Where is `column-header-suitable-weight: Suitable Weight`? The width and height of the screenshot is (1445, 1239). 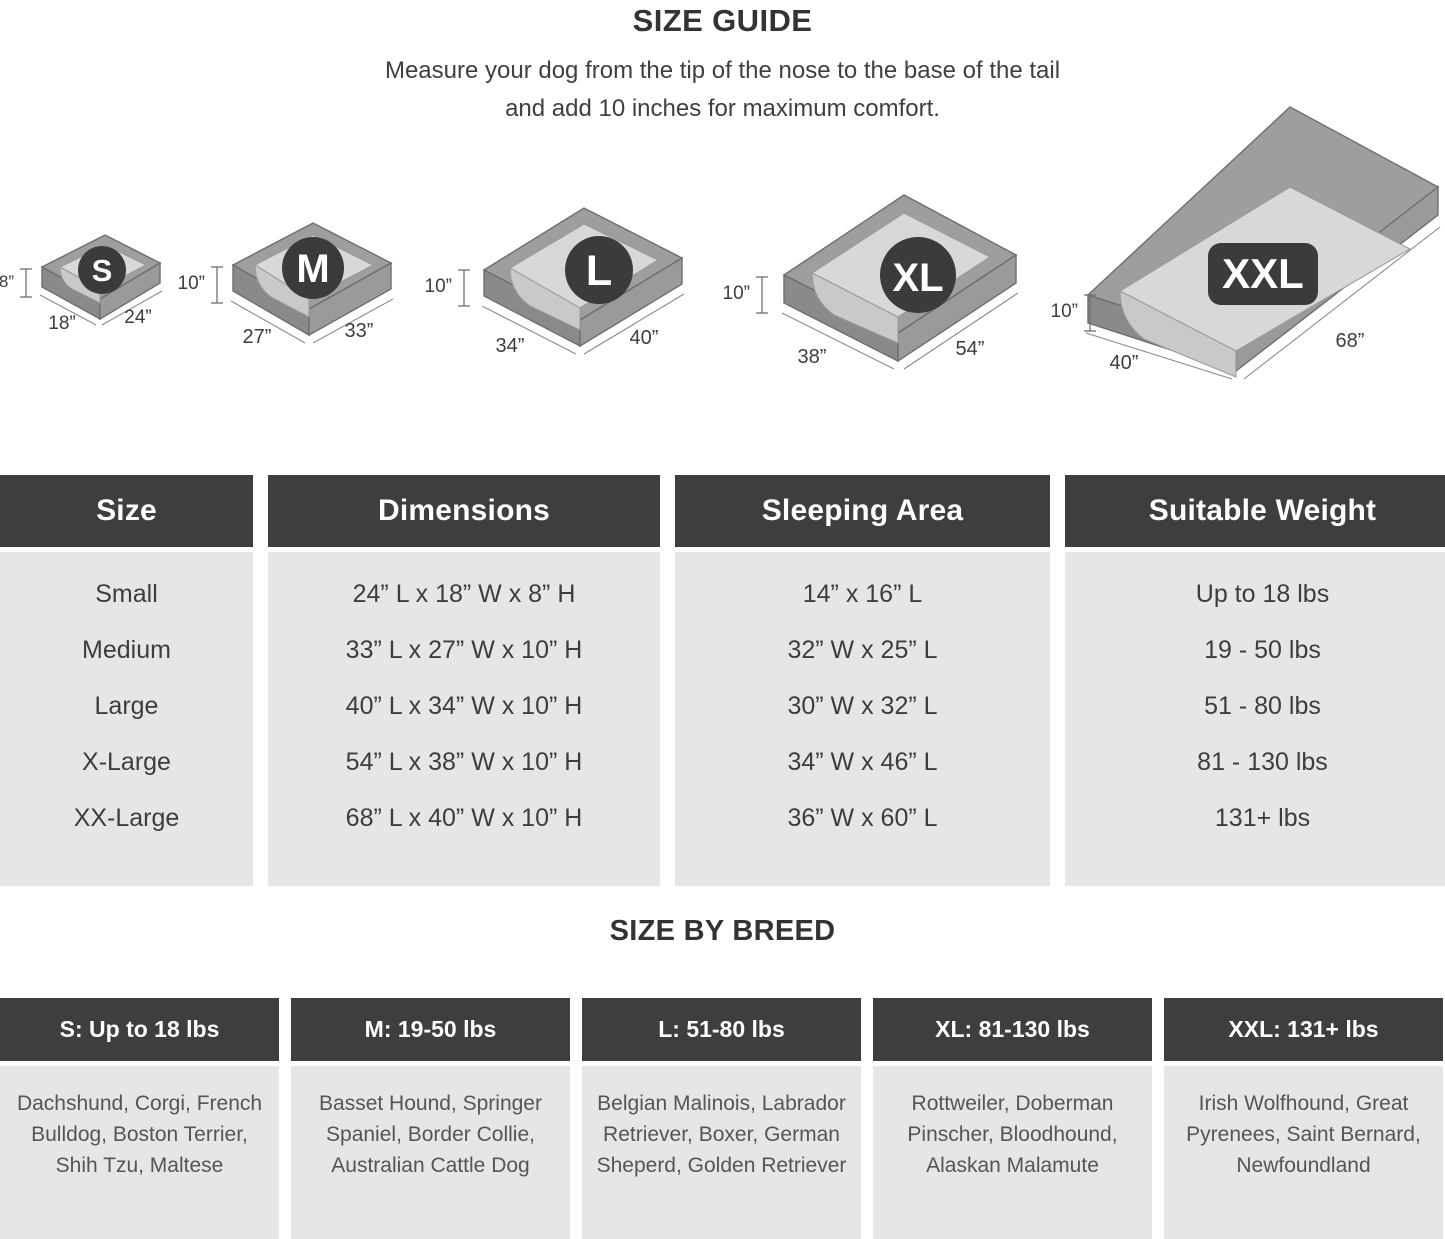 column-header-suitable-weight: Suitable Weight is located at coordinates (1255, 511).